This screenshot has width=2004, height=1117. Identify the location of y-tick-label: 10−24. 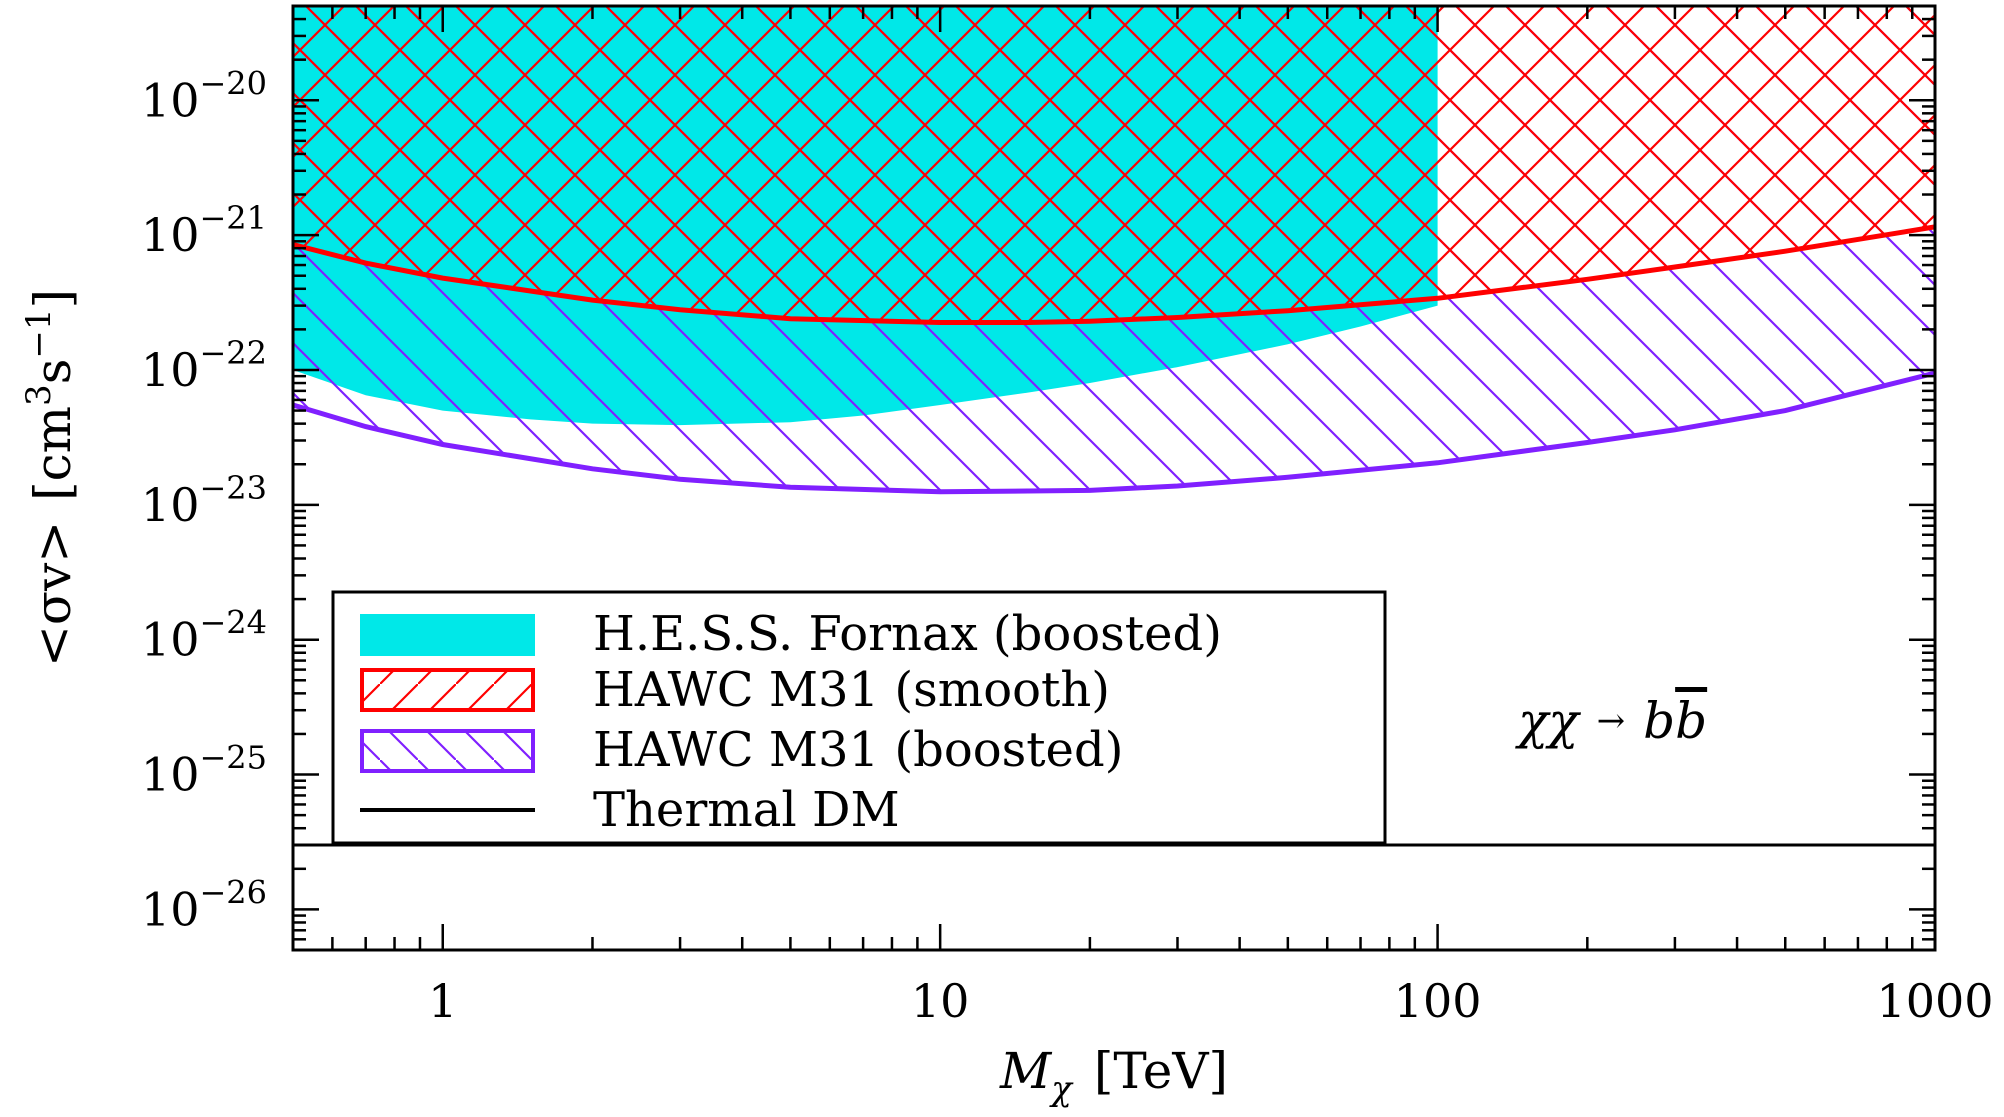
(204, 635).